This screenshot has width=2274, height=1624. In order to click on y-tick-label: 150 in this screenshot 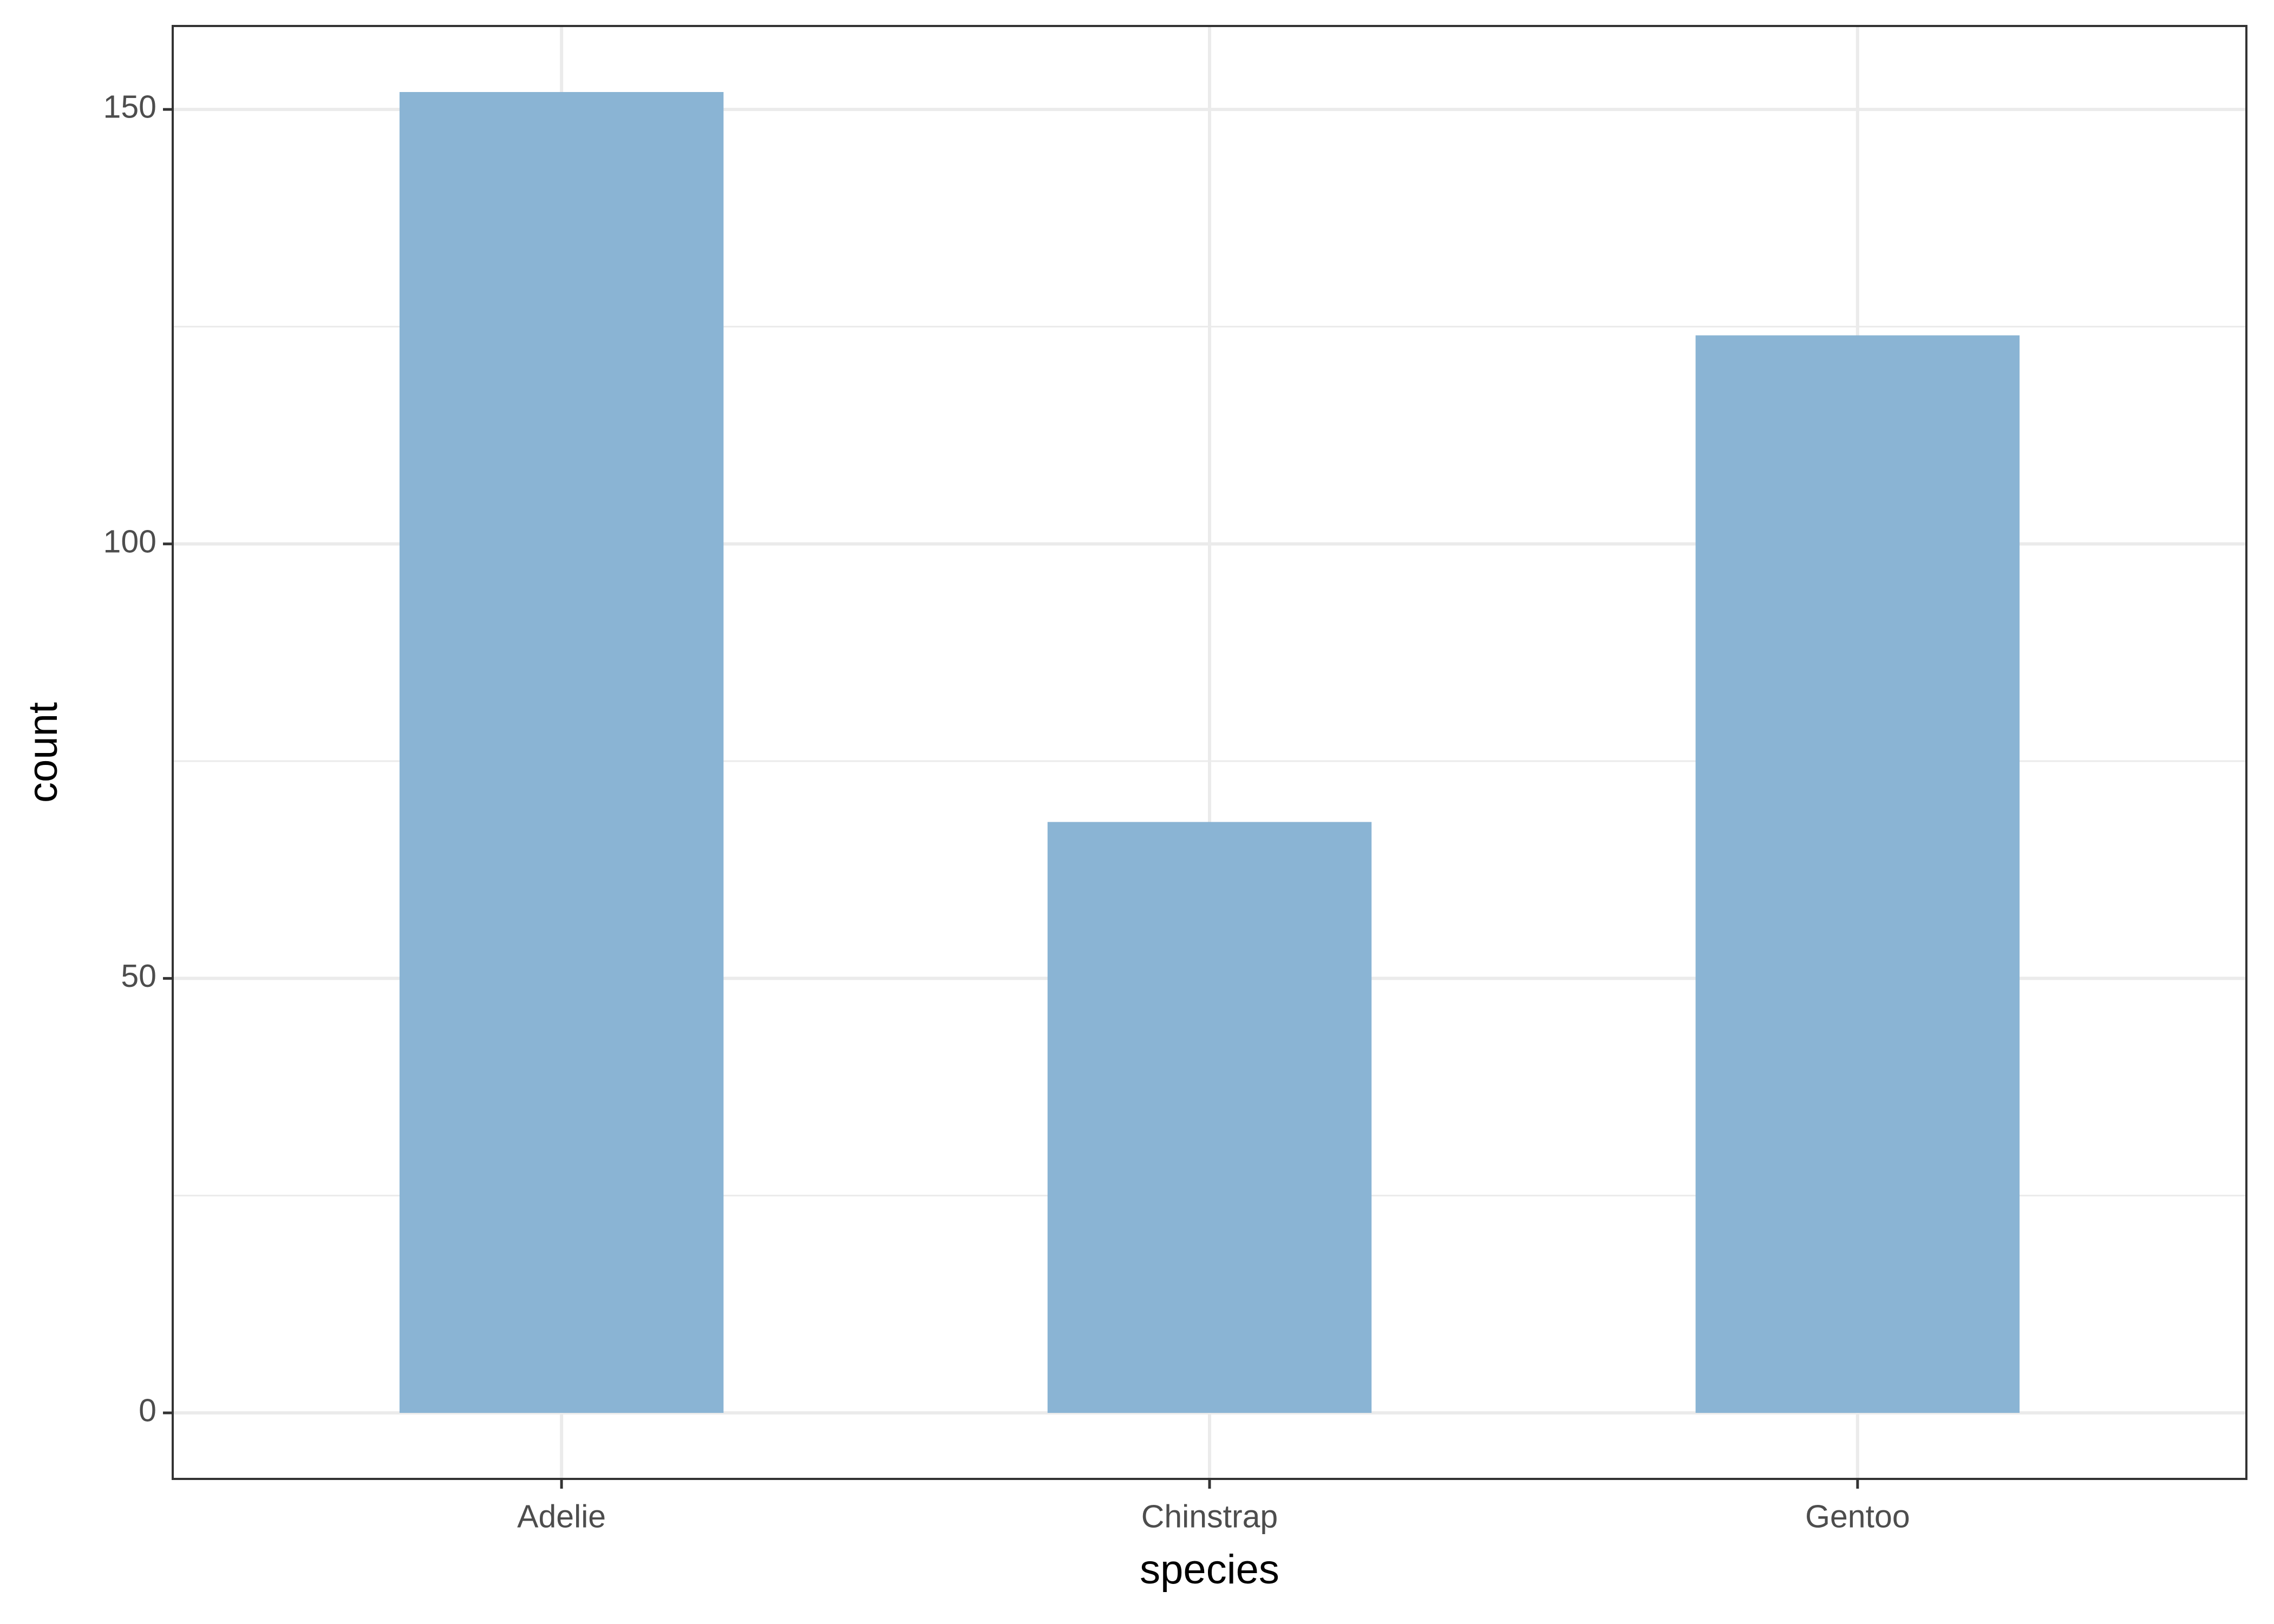, I will do `click(129, 107)`.